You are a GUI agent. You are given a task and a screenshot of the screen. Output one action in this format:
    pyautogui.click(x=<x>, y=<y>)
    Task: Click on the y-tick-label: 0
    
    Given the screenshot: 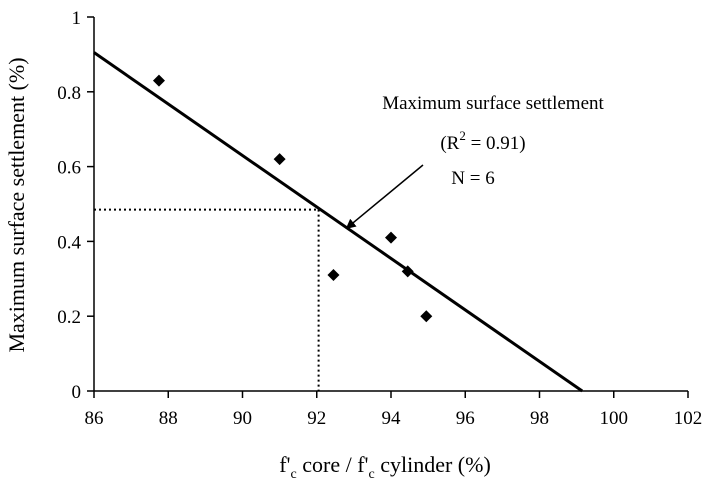 What is the action you would take?
    pyautogui.click(x=77, y=392)
    